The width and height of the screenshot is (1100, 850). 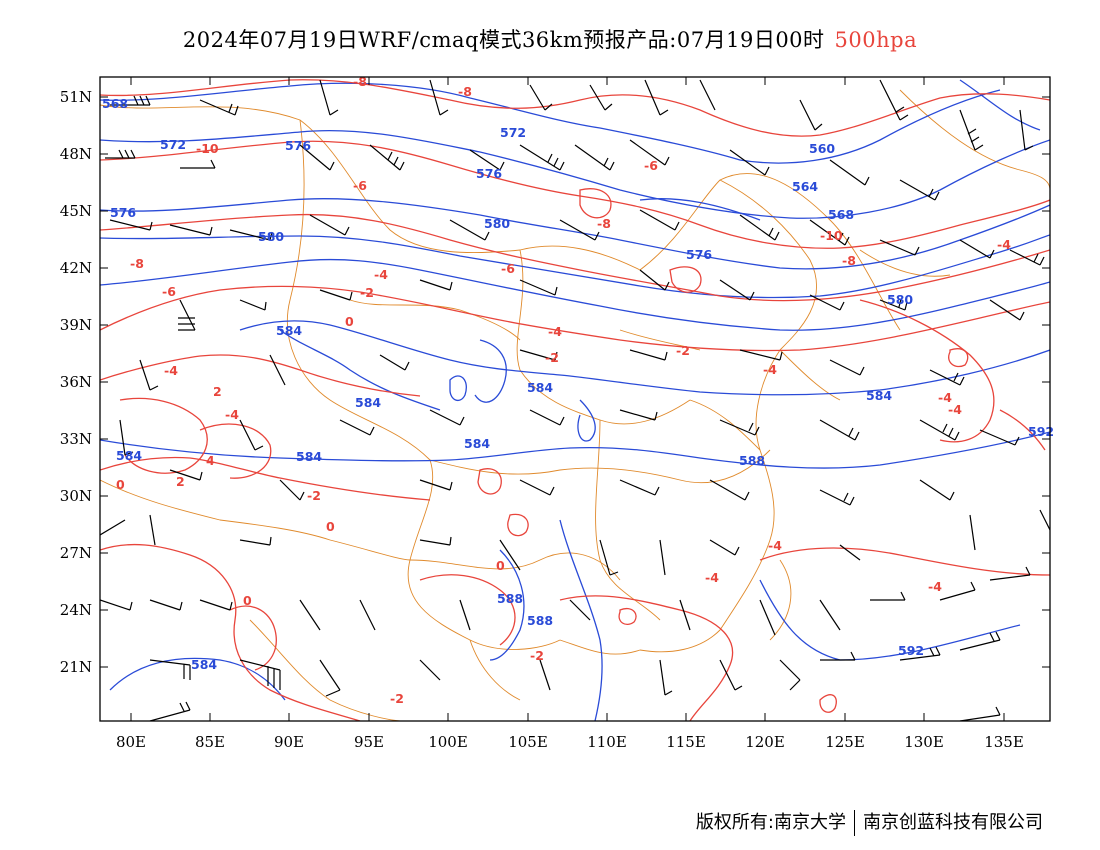 I want to click on copyright-text: 版权所有:南京大学, so click(x=770, y=822).